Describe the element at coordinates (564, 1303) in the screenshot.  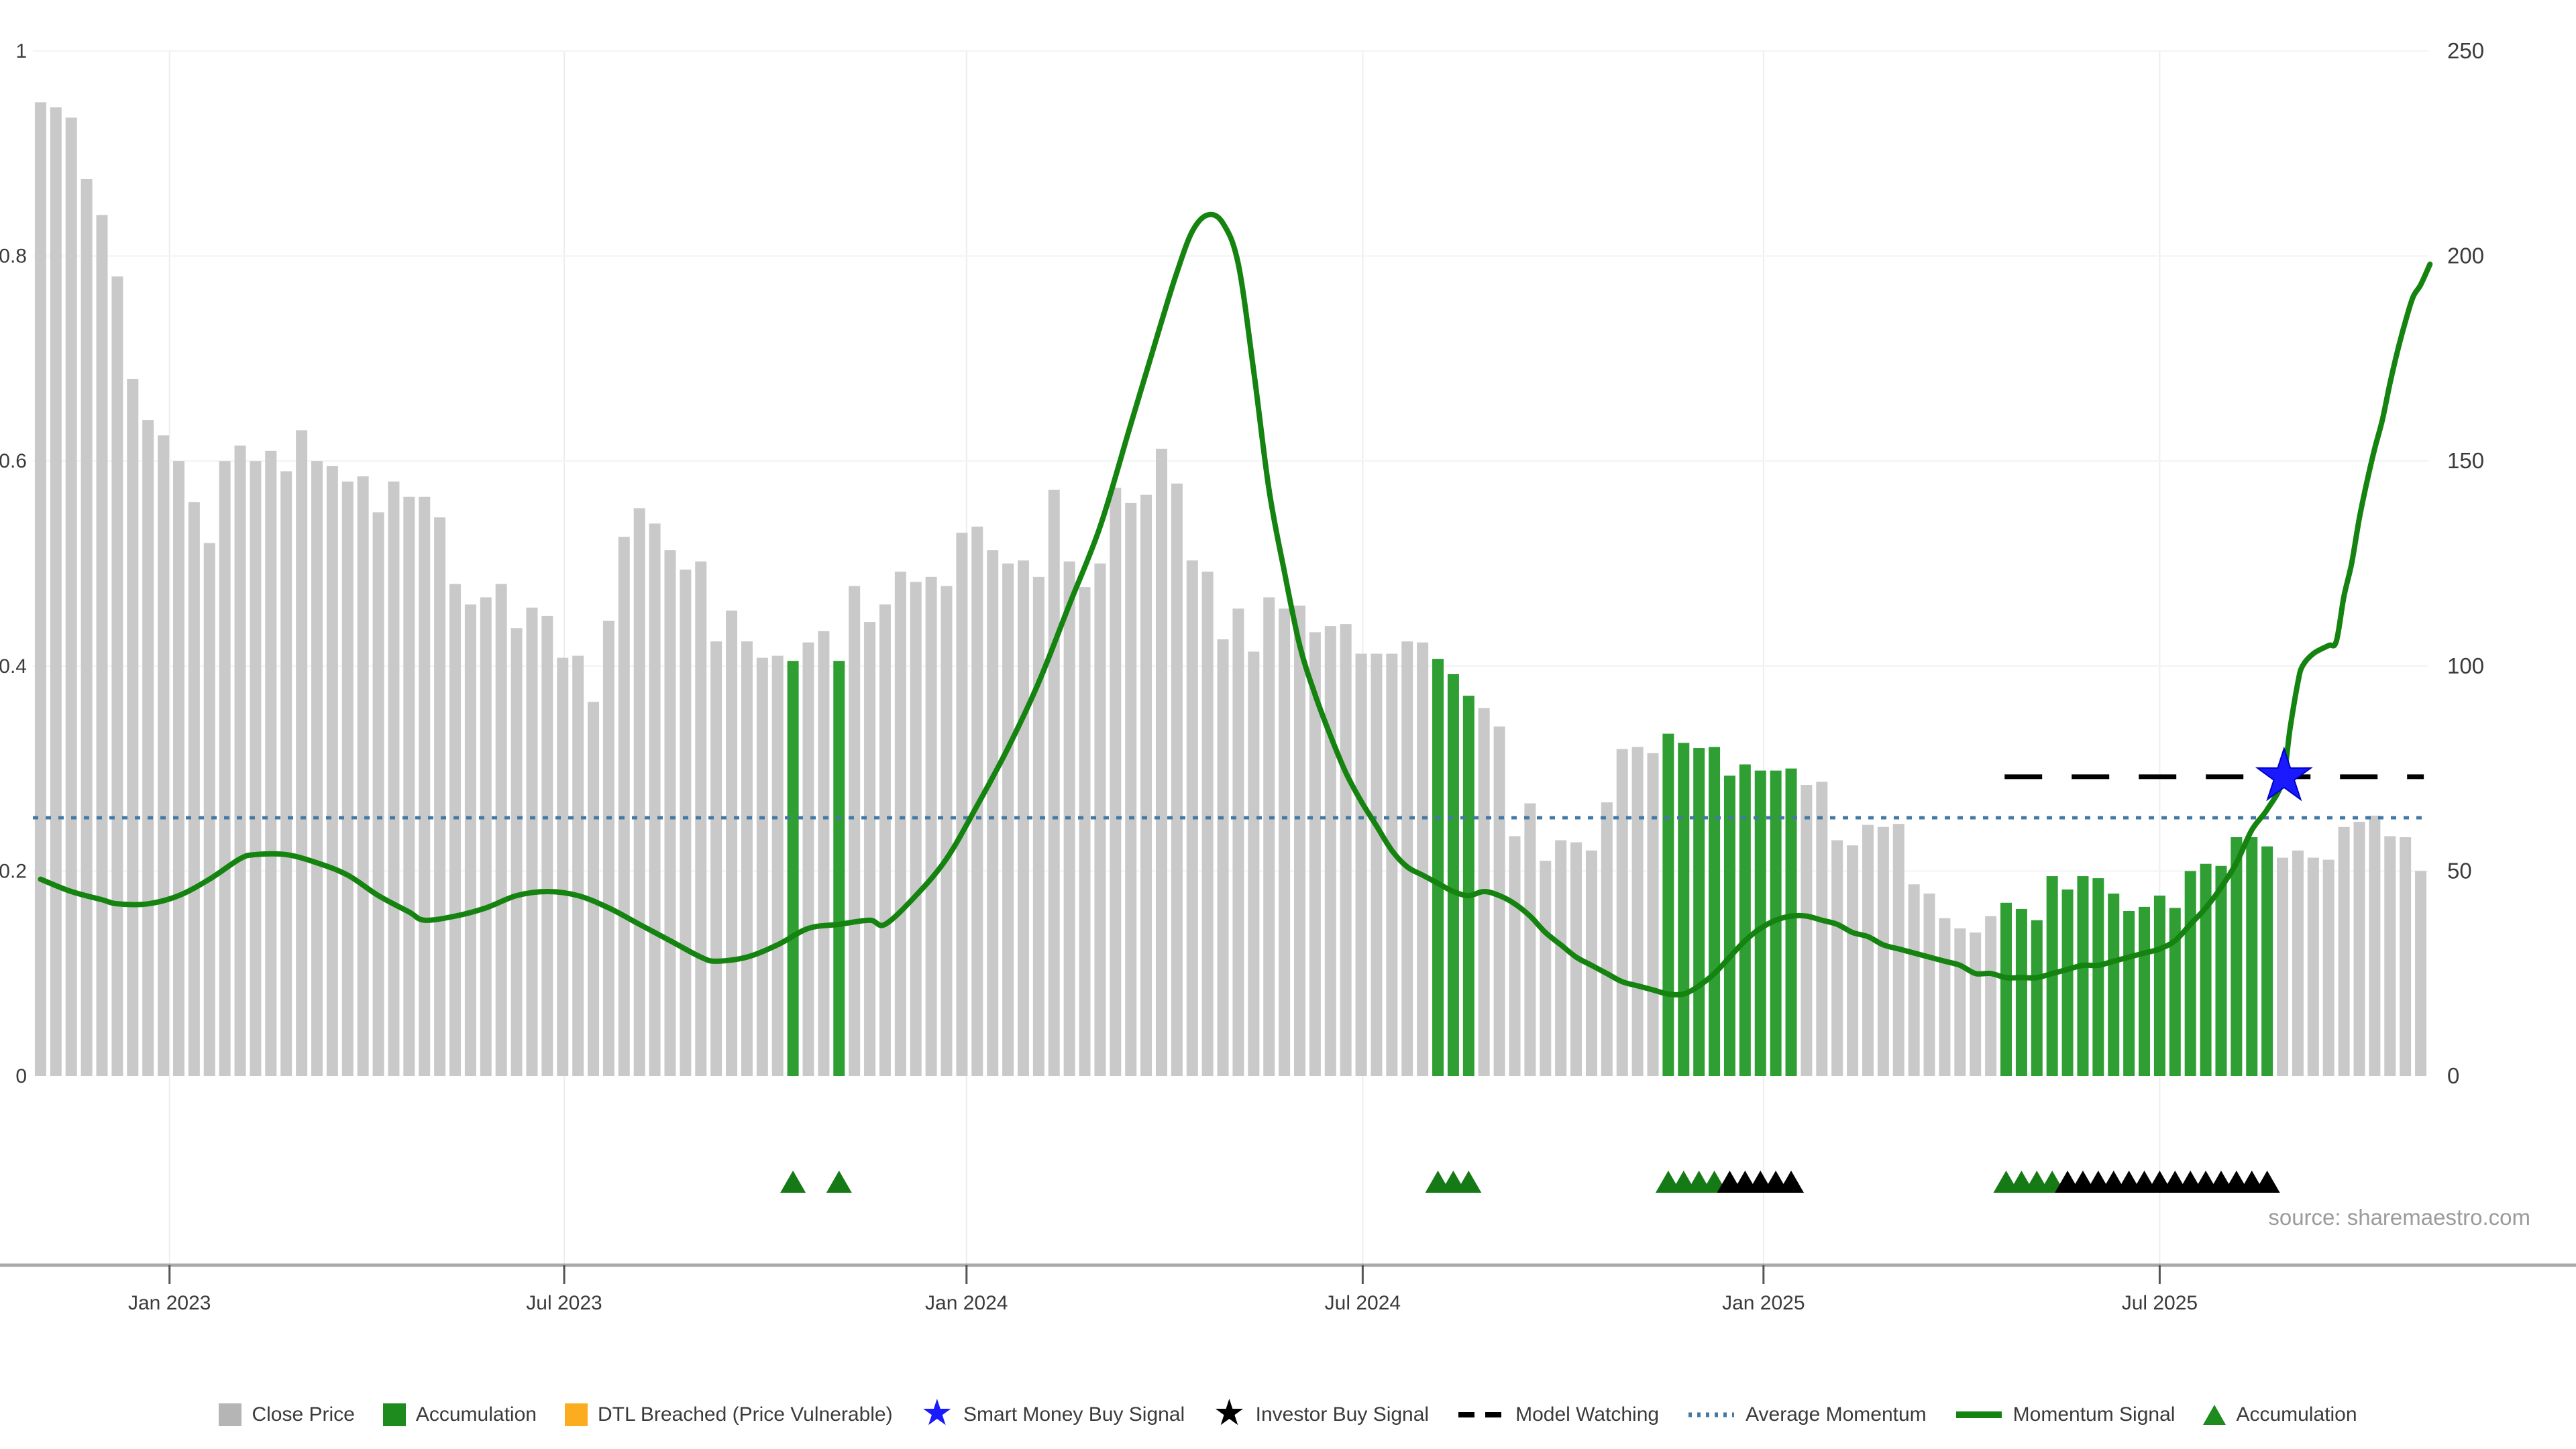
I see `x-axis-tick-label: Jul 2023` at that location.